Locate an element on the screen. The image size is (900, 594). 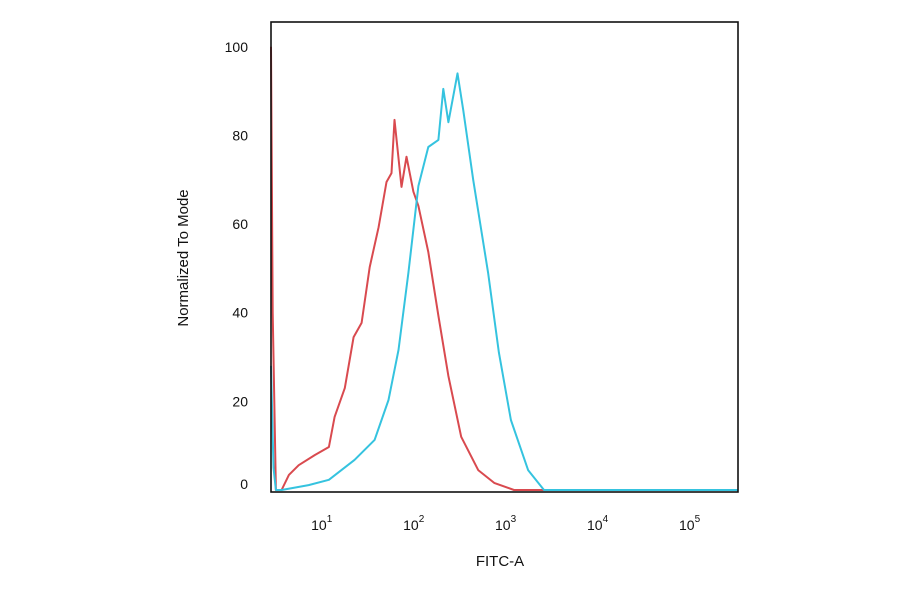
y-tick-label: 40 is located at coordinates (240, 313).